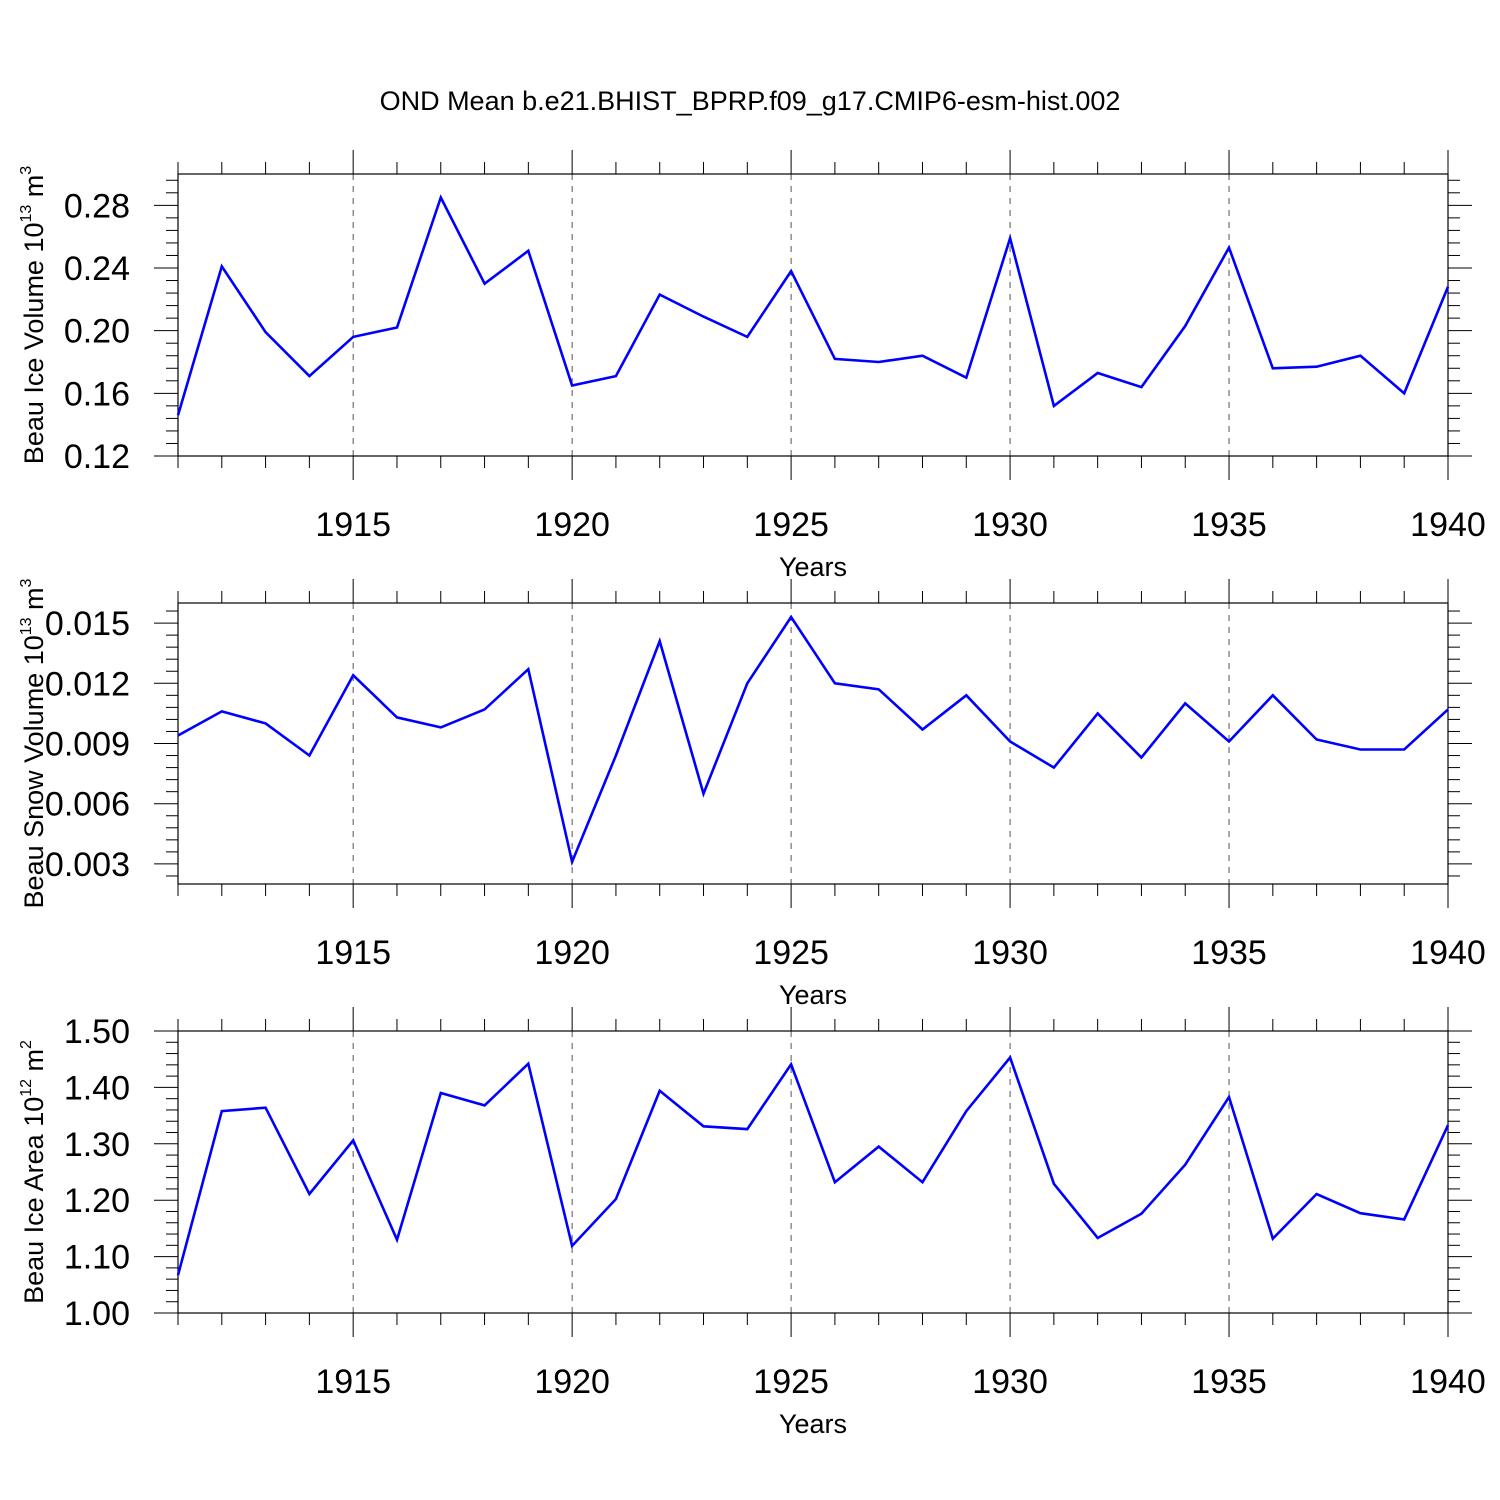  What do you see at coordinates (33, 743) in the screenshot?
I see `y-axis-title: Beau Snow Volume 1013 m3` at bounding box center [33, 743].